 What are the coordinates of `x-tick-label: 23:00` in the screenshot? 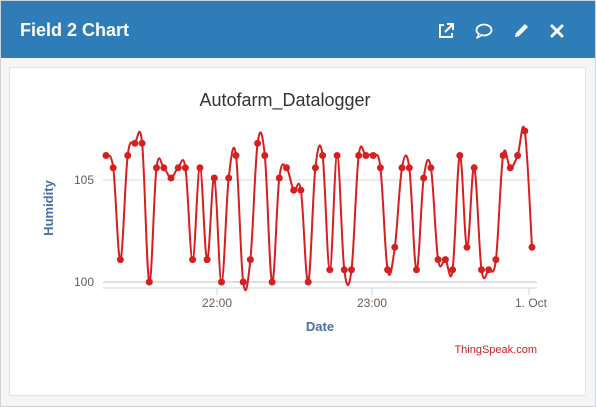 It's located at (372, 303).